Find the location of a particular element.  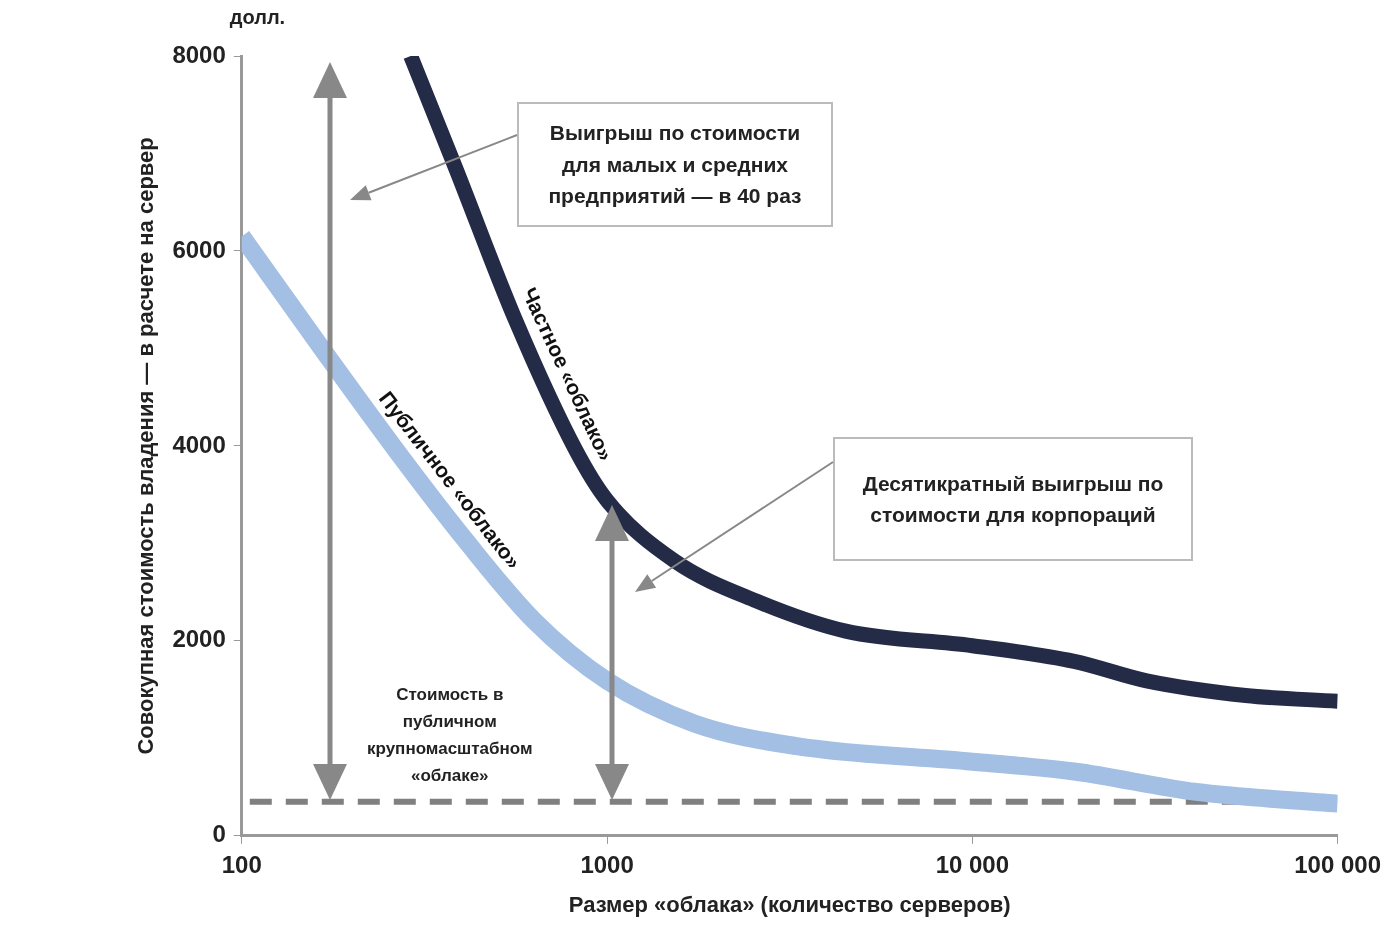

y-tick-label: 4000 is located at coordinates (199, 444).